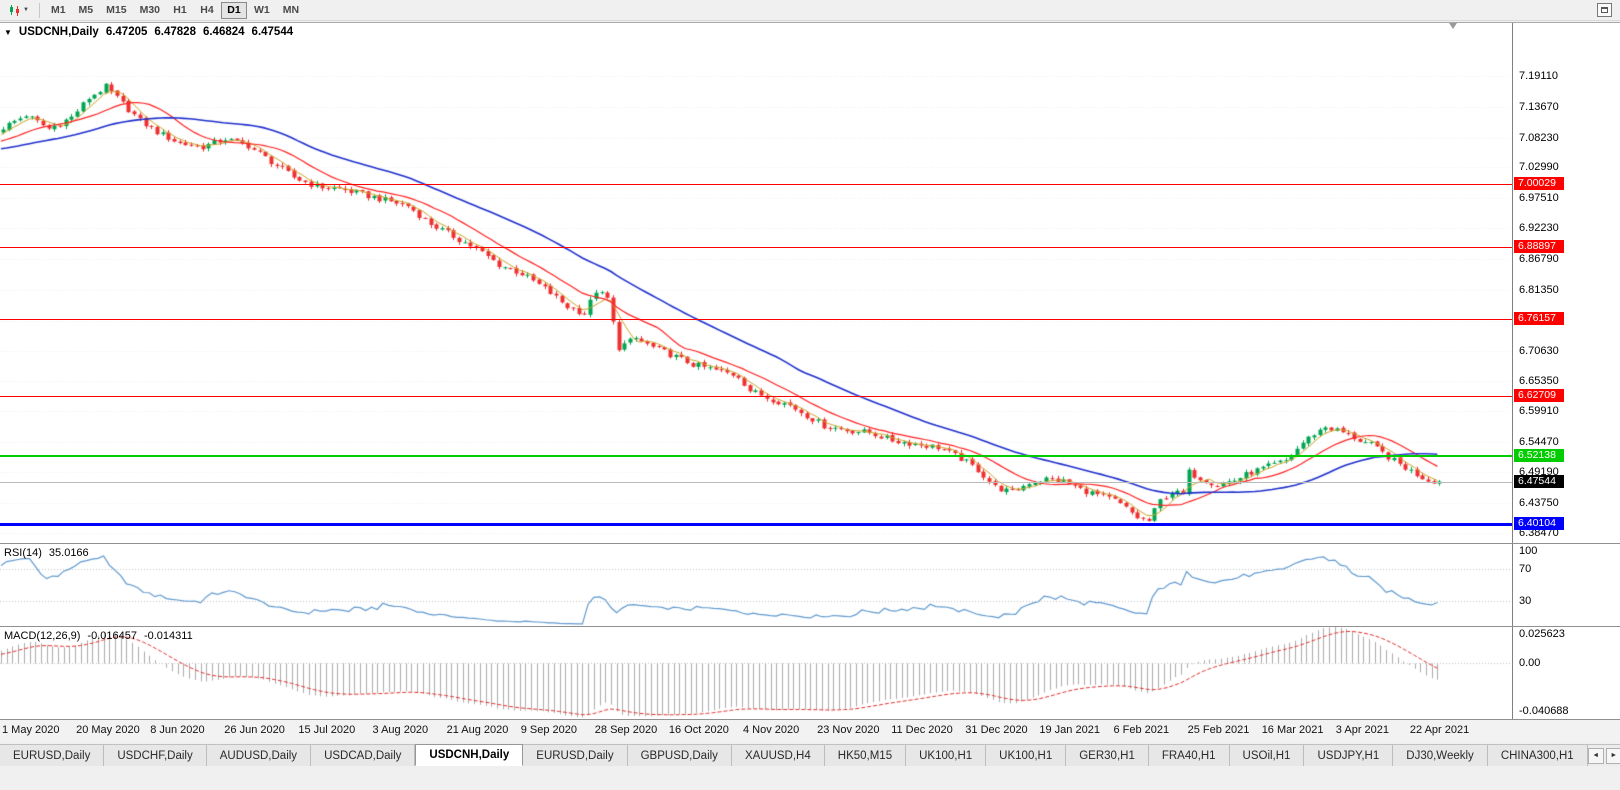 This screenshot has height=790, width=1620. Describe the element at coordinates (469, 755) in the screenshot. I see `chart-tab: USDCNH,Daily` at that location.